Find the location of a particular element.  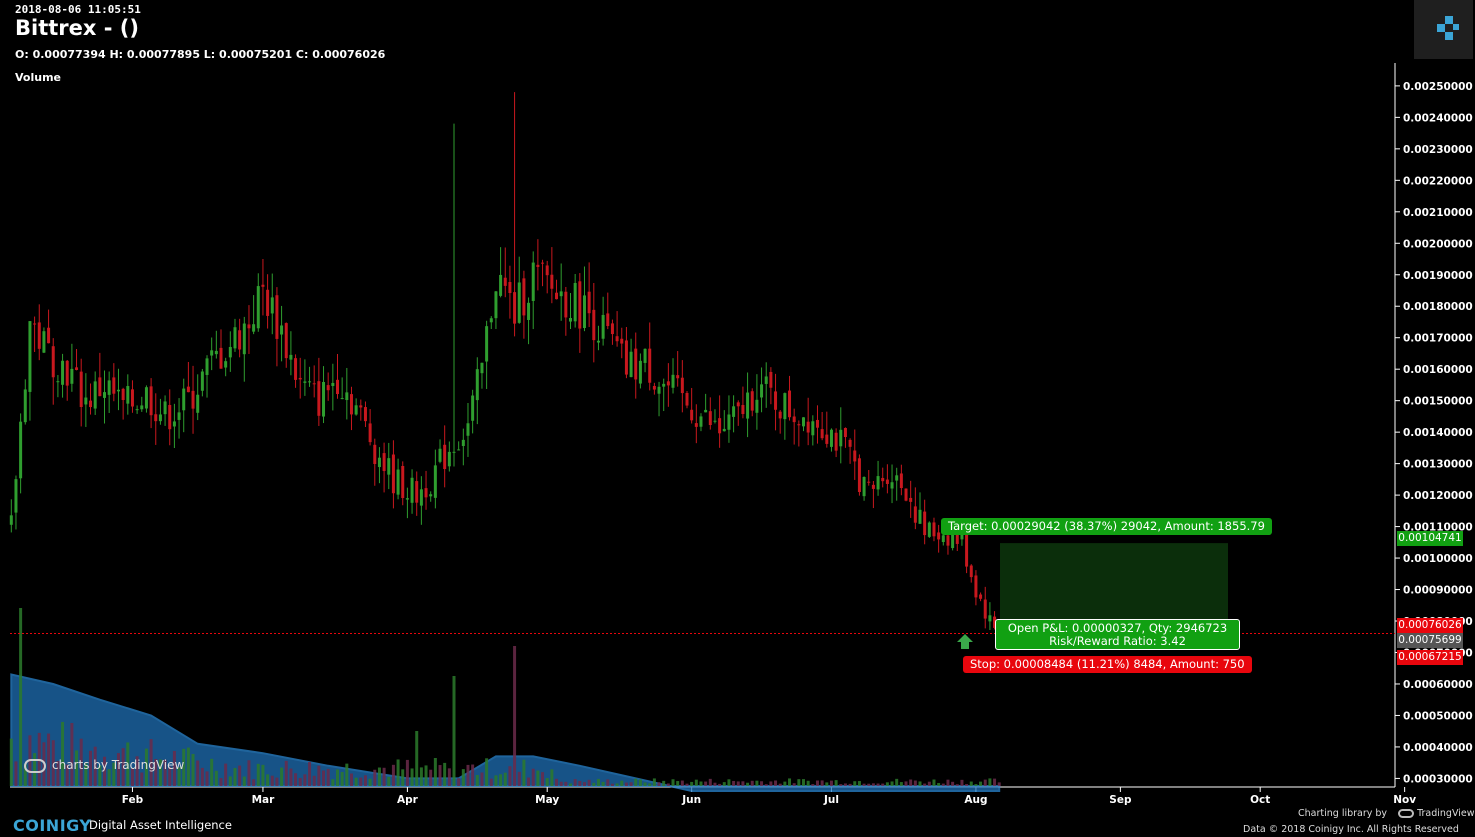

risk-reward-text: Risk/Reward Ratio: 3.42 is located at coordinates (1117, 641).